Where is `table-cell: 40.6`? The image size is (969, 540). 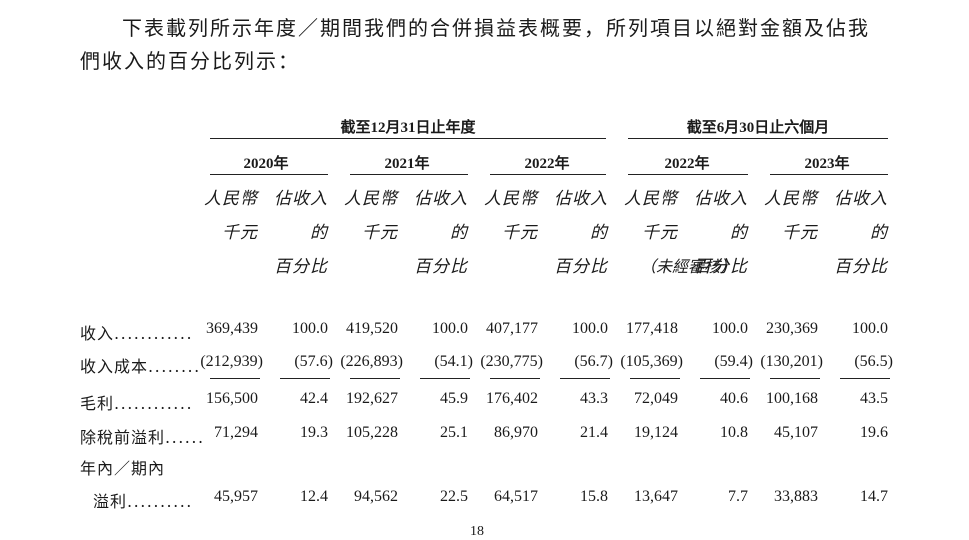
table-cell: 40.6 is located at coordinates (734, 398).